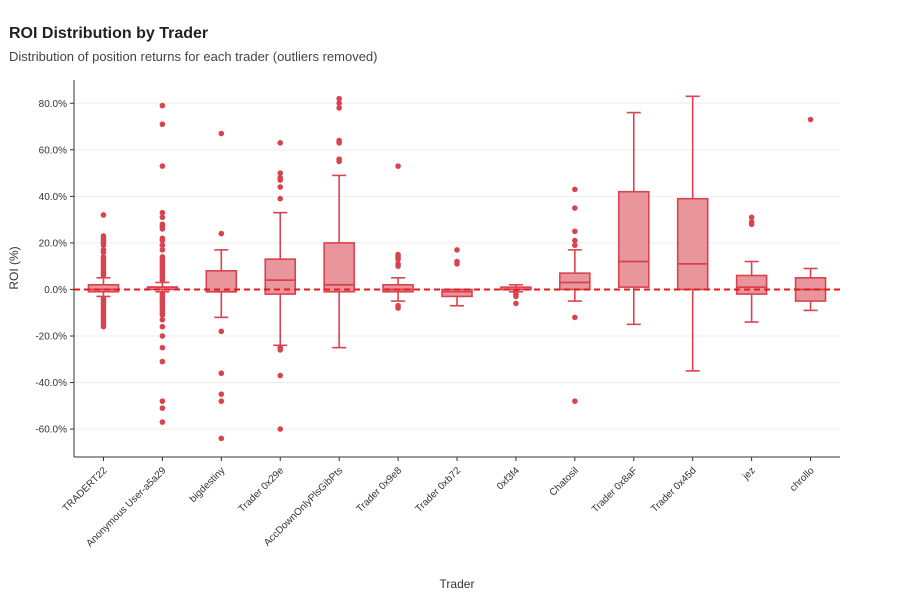 The height and width of the screenshot is (600, 900). I want to click on y-tick-label: -40.0%, so click(51, 383).